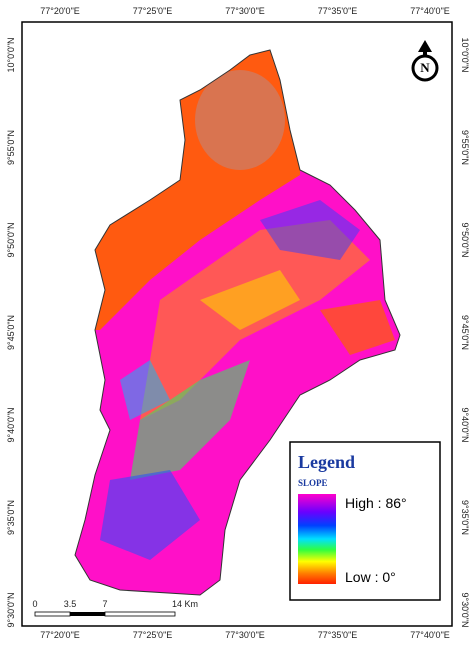 The width and height of the screenshot is (474, 646). What do you see at coordinates (465, 332) in the screenshot?
I see `right-coordinate: 9°45'0"N` at bounding box center [465, 332].